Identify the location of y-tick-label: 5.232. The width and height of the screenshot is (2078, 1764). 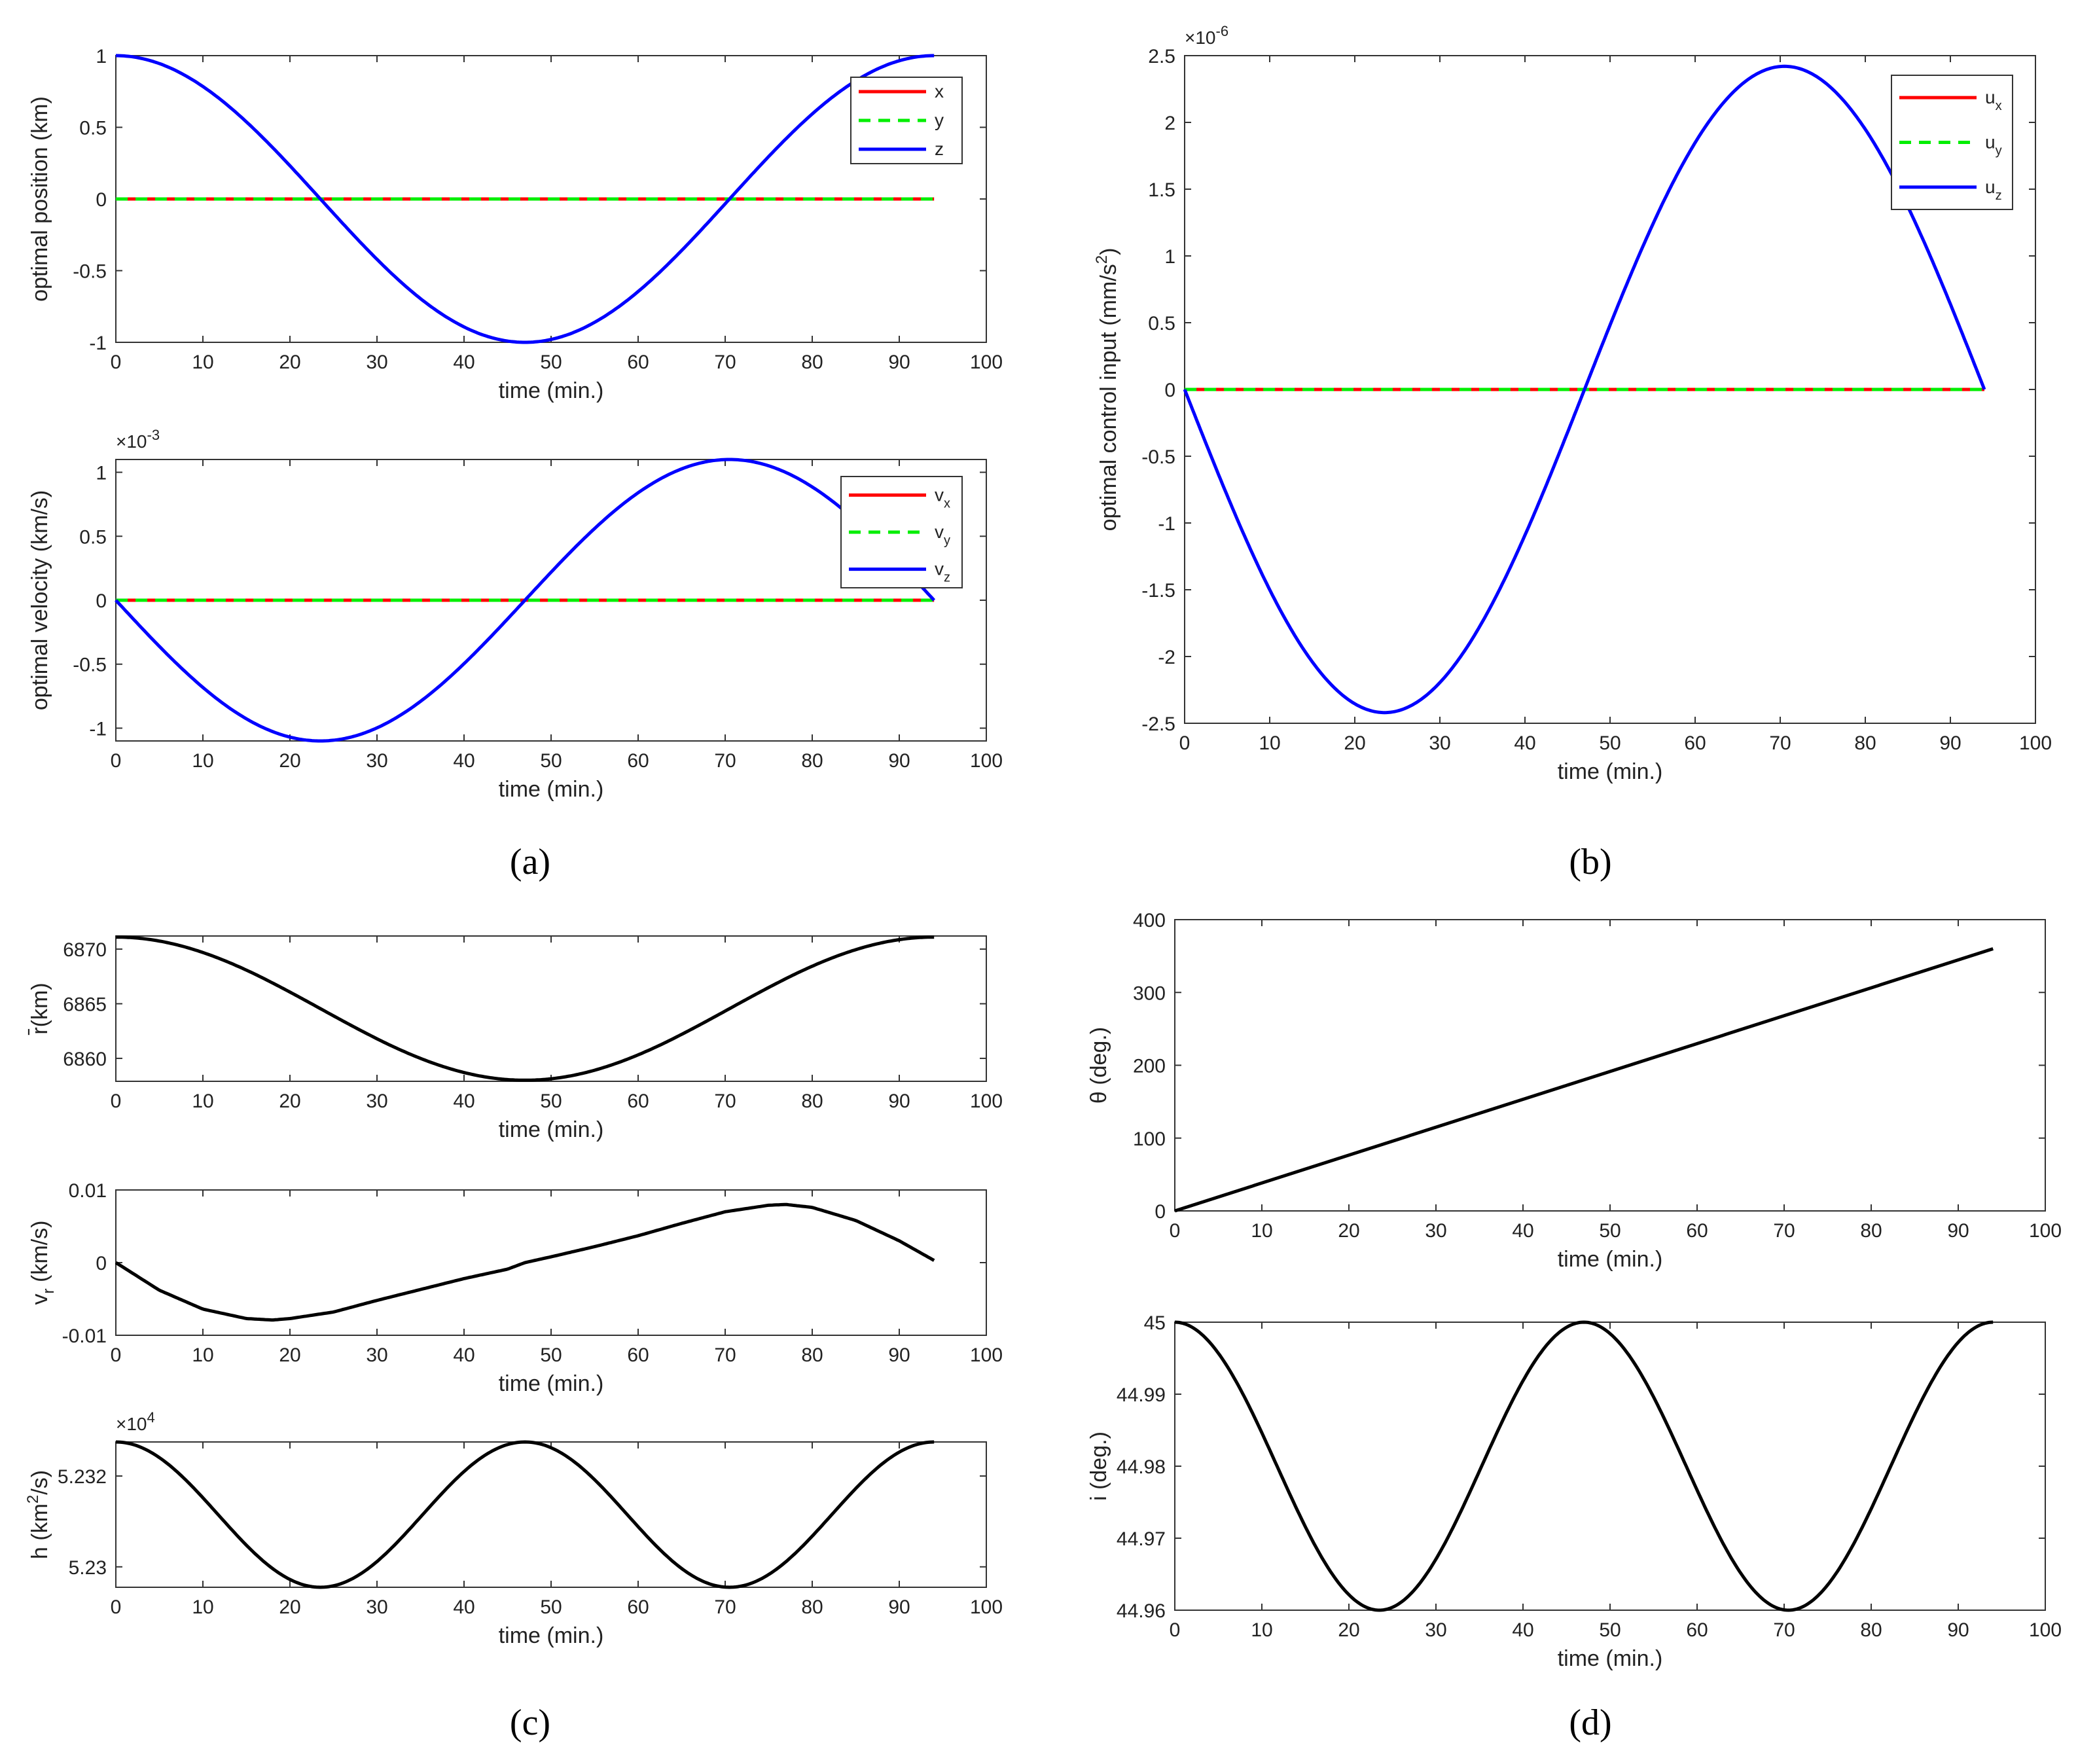
(82, 1477).